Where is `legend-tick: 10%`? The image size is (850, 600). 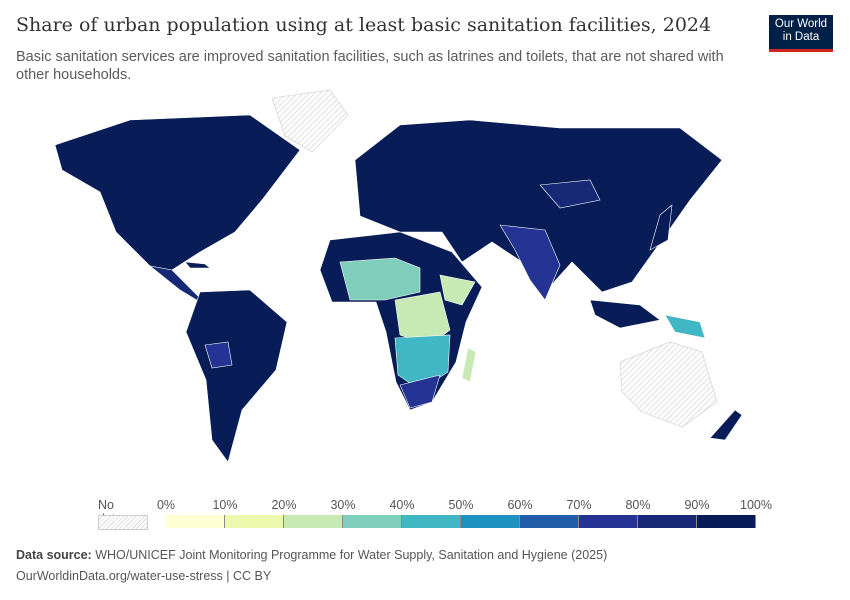
legend-tick: 10% is located at coordinates (225, 505).